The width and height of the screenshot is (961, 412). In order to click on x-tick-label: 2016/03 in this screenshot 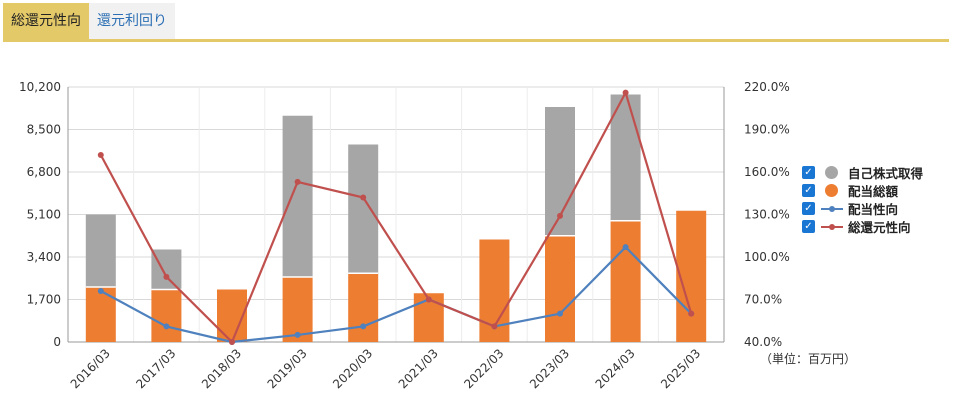, I will do `click(90, 368)`.